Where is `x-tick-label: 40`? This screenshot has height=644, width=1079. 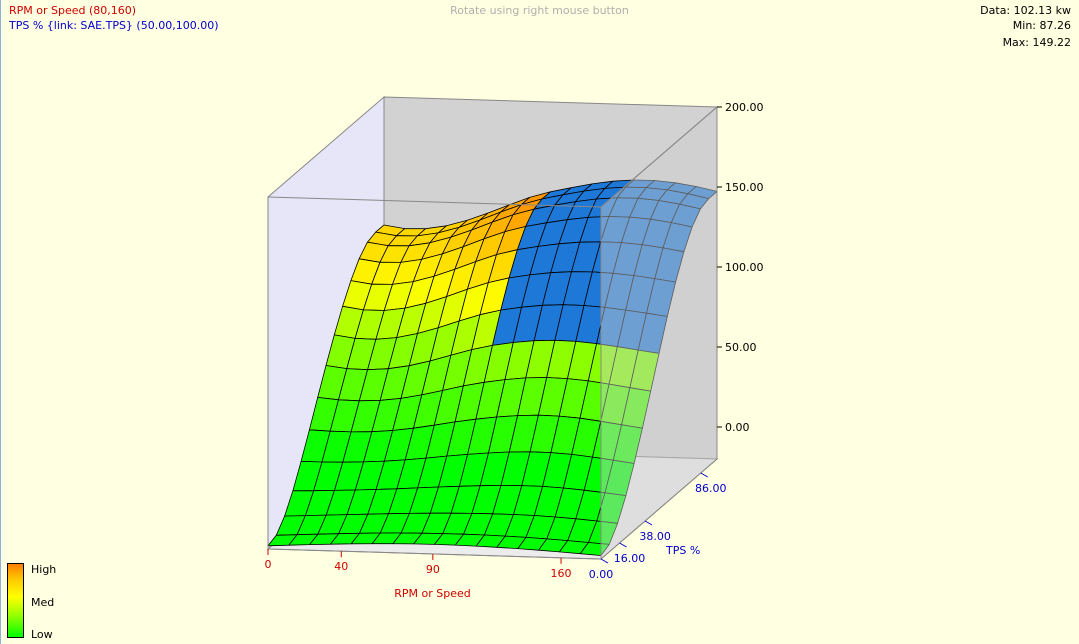
x-tick-label: 40 is located at coordinates (341, 566).